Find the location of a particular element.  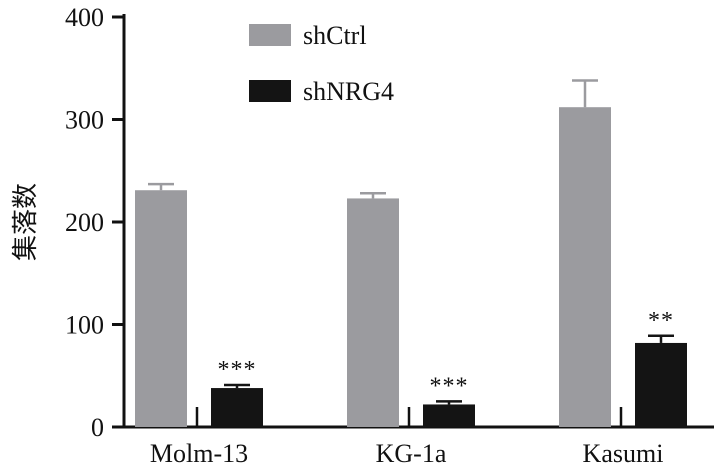

significance-labels: ******** is located at coordinates (446, 354).